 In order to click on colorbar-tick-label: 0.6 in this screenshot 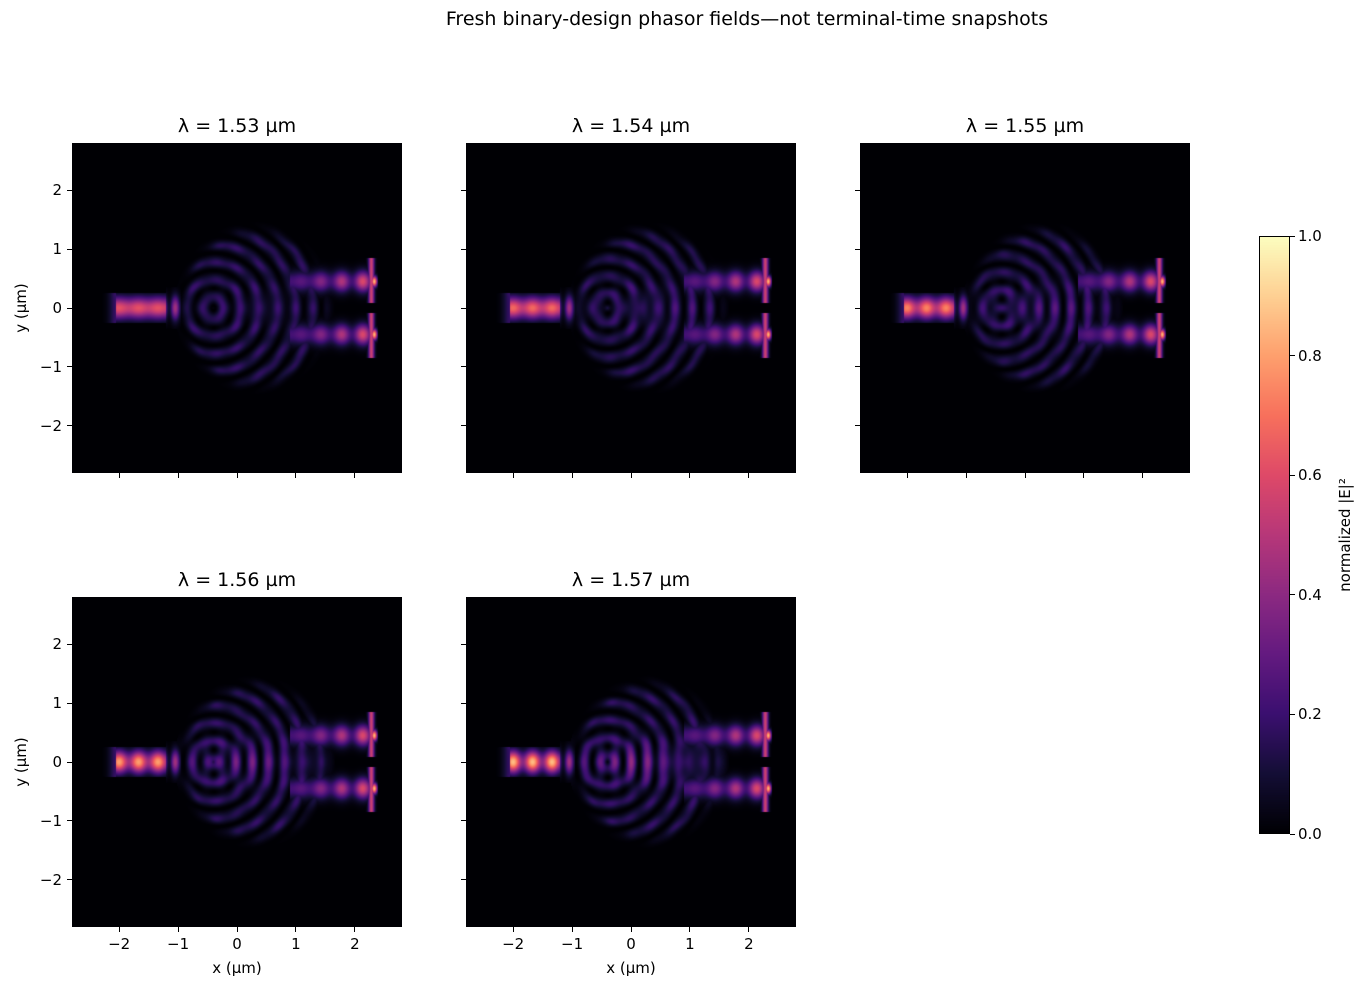, I will do `click(1310, 475)`.